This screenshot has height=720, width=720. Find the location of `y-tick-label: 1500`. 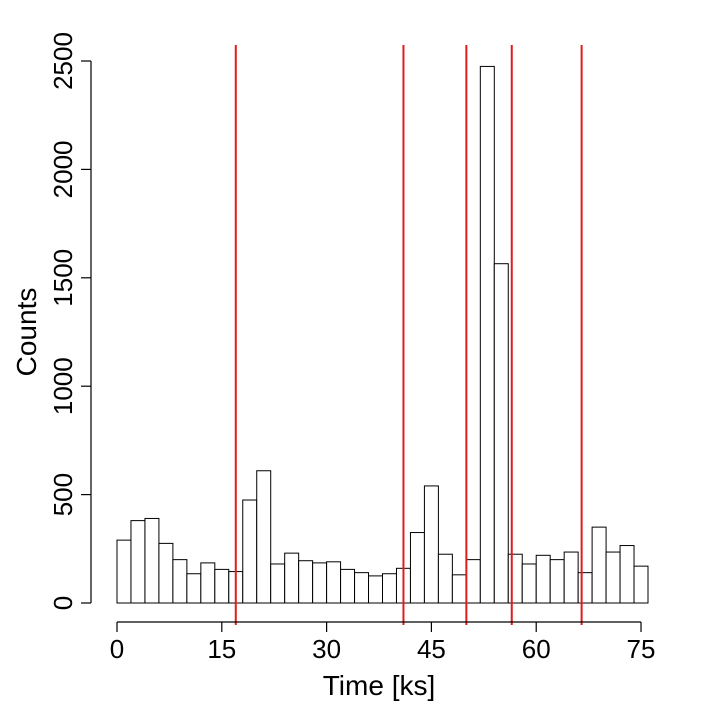

y-tick-label: 1500 is located at coordinates (63, 278).